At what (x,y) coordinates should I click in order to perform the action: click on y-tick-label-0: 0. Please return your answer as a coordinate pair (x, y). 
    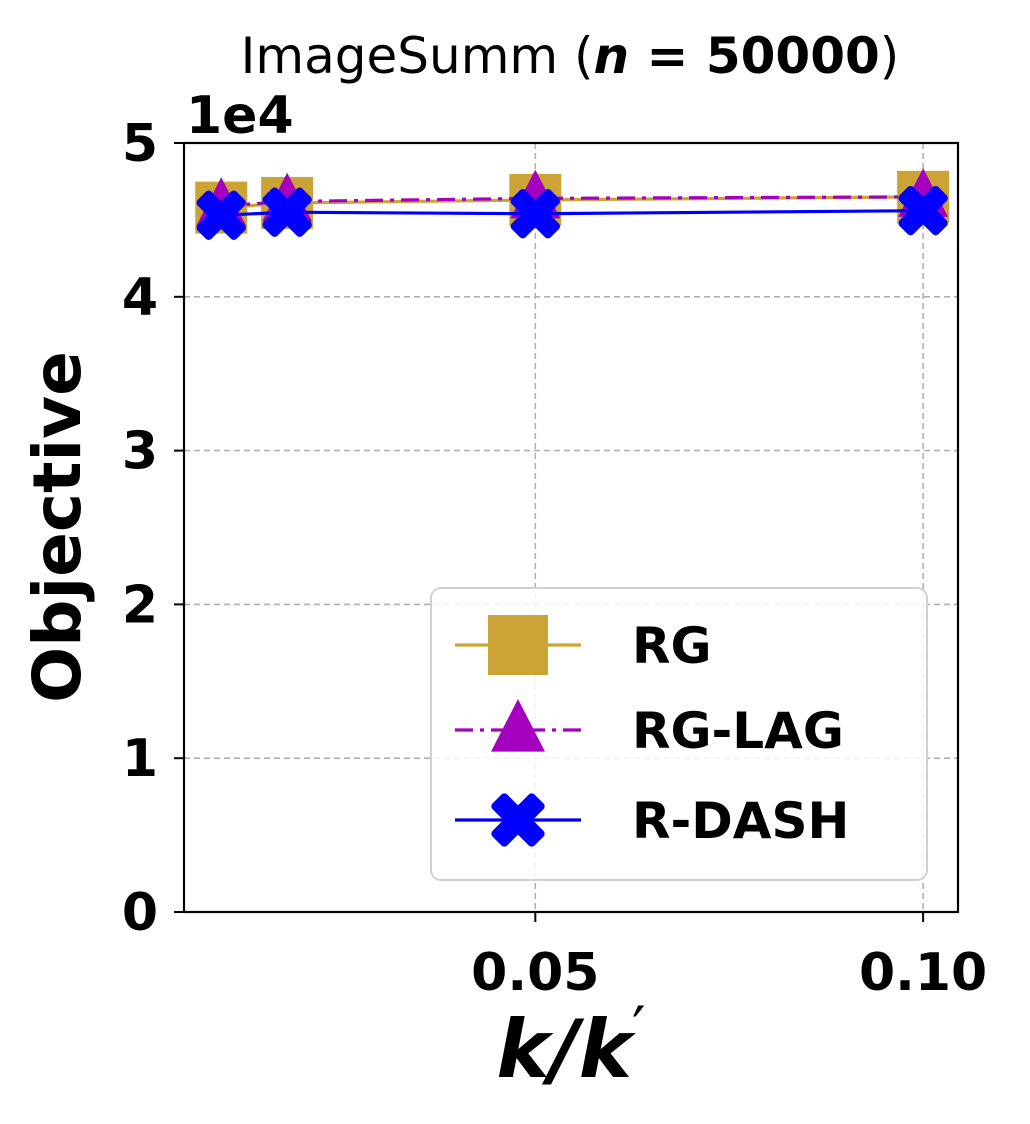
    Looking at the image, I should click on (140, 913).